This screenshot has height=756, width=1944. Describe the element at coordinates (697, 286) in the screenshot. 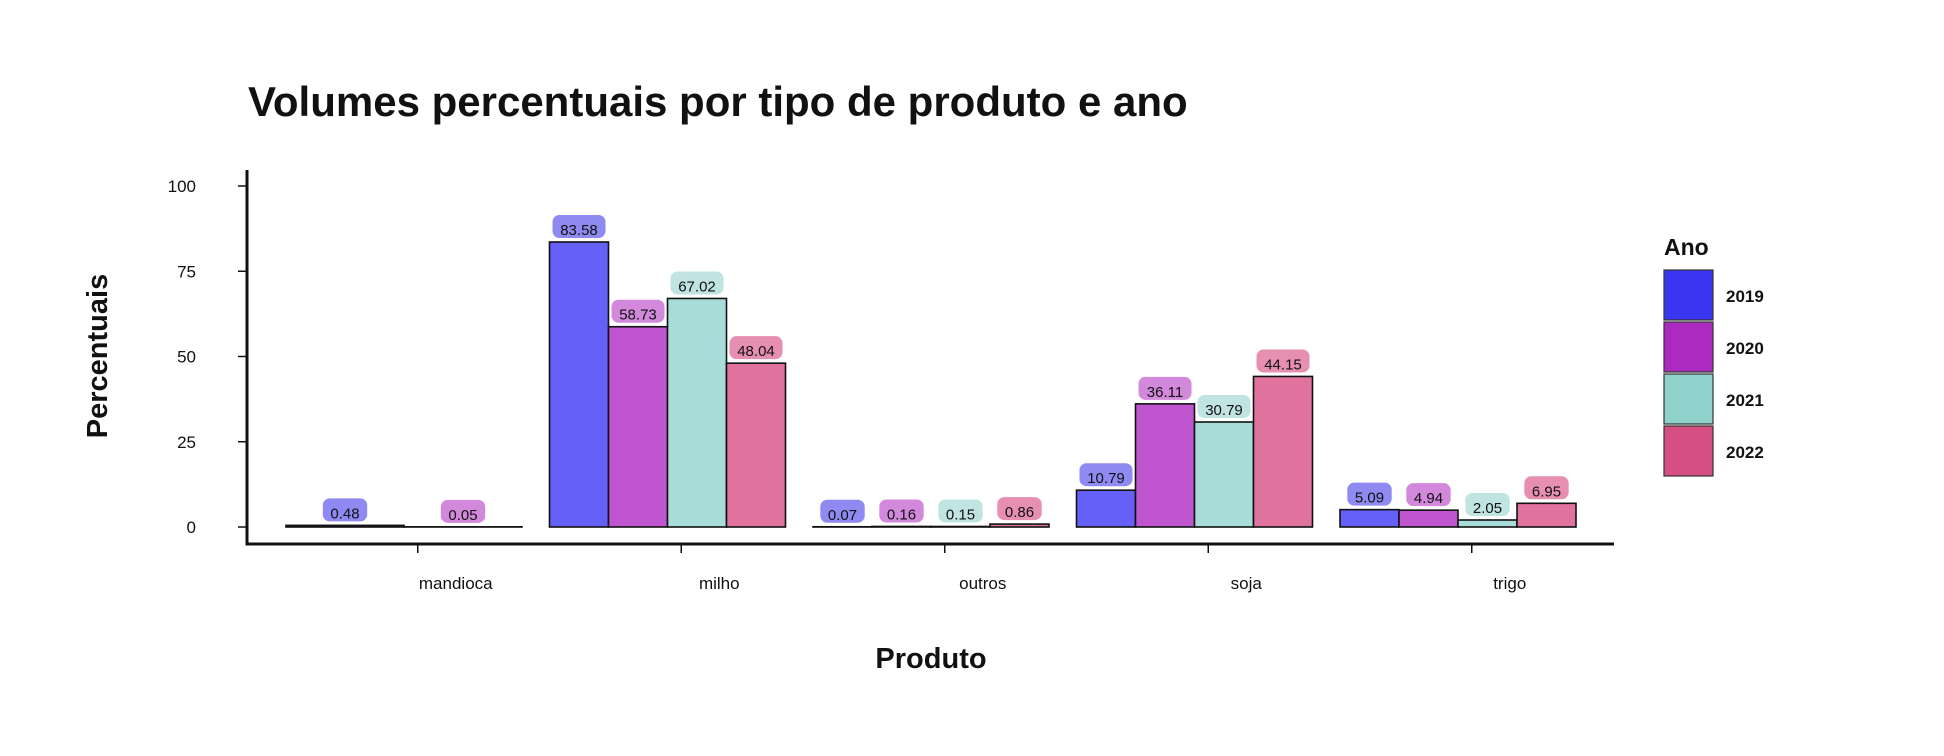

I see `data-label: 67.02` at that location.